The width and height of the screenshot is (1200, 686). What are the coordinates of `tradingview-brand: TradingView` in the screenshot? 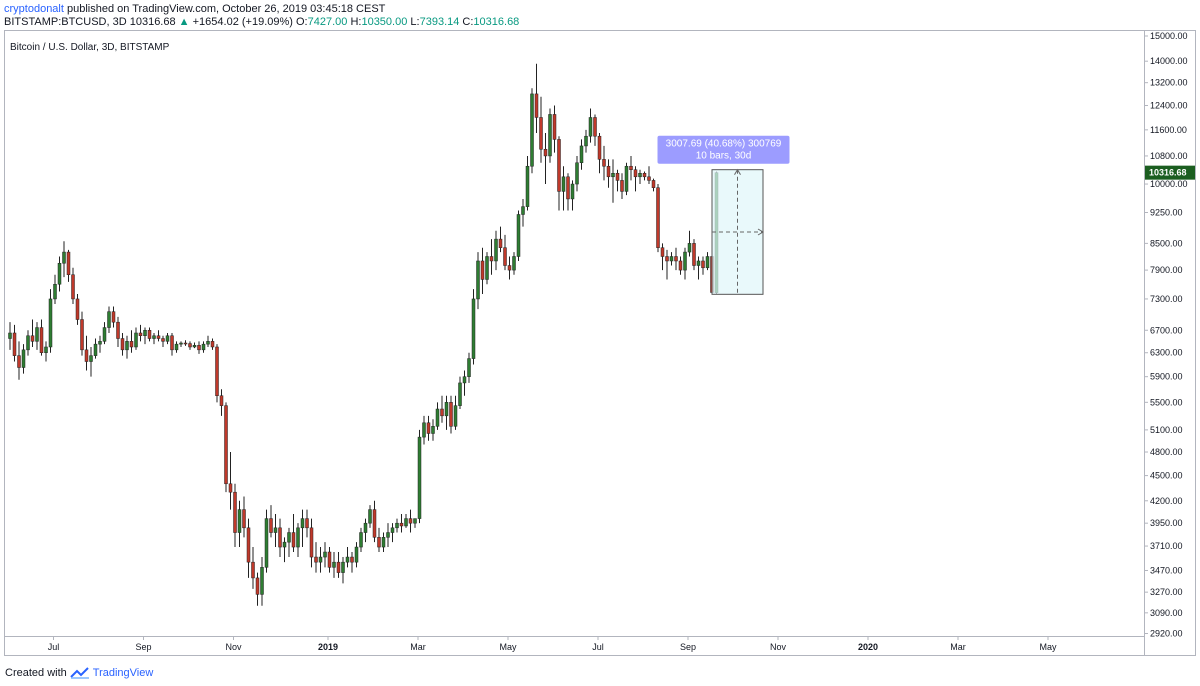 It's located at (123, 673).